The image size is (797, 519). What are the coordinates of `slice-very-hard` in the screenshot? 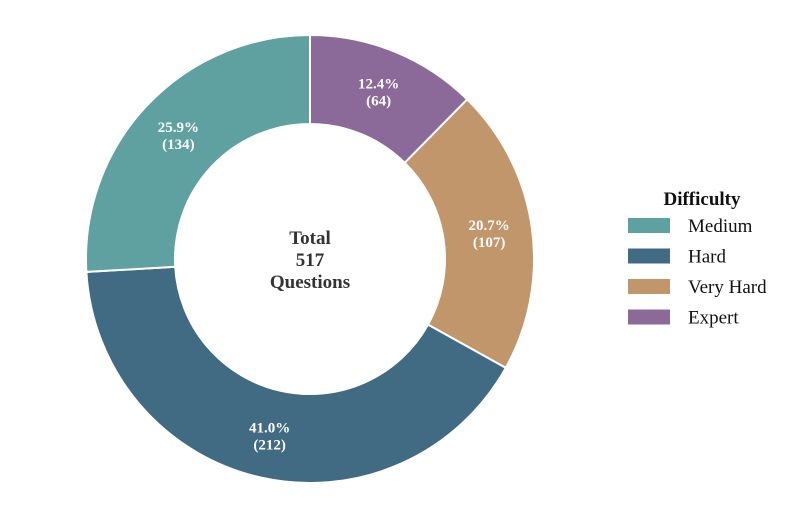 It's located at (469, 233).